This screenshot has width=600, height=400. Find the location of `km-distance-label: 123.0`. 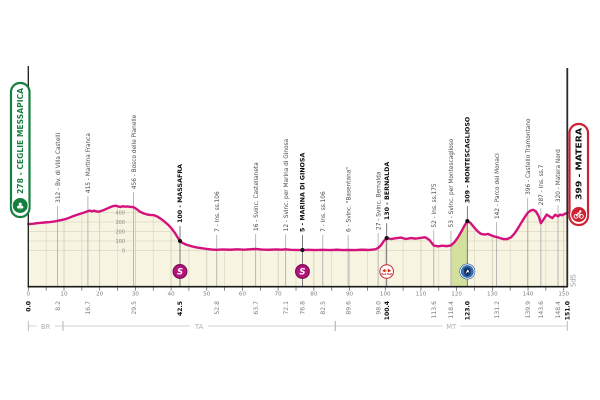

km-distance-label: 123.0 is located at coordinates (468, 310).